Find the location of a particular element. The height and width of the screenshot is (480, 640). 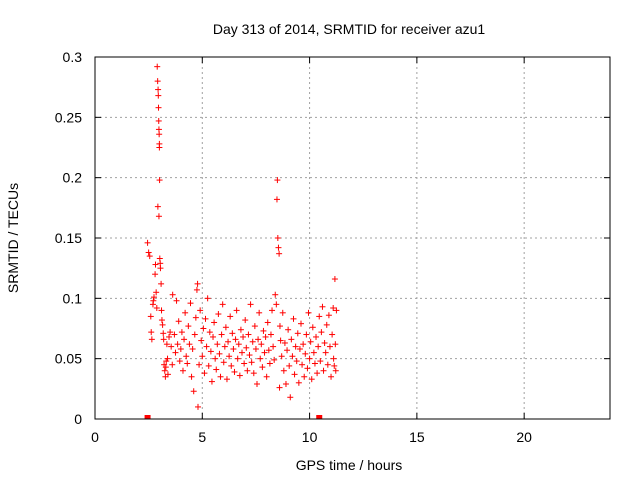

x-tick-label: 15 is located at coordinates (417, 437).